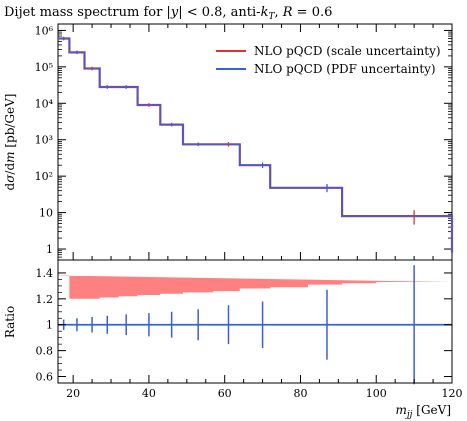 The height and width of the screenshot is (421, 467). I want to click on y-tick-label: 1, so click(49, 249).